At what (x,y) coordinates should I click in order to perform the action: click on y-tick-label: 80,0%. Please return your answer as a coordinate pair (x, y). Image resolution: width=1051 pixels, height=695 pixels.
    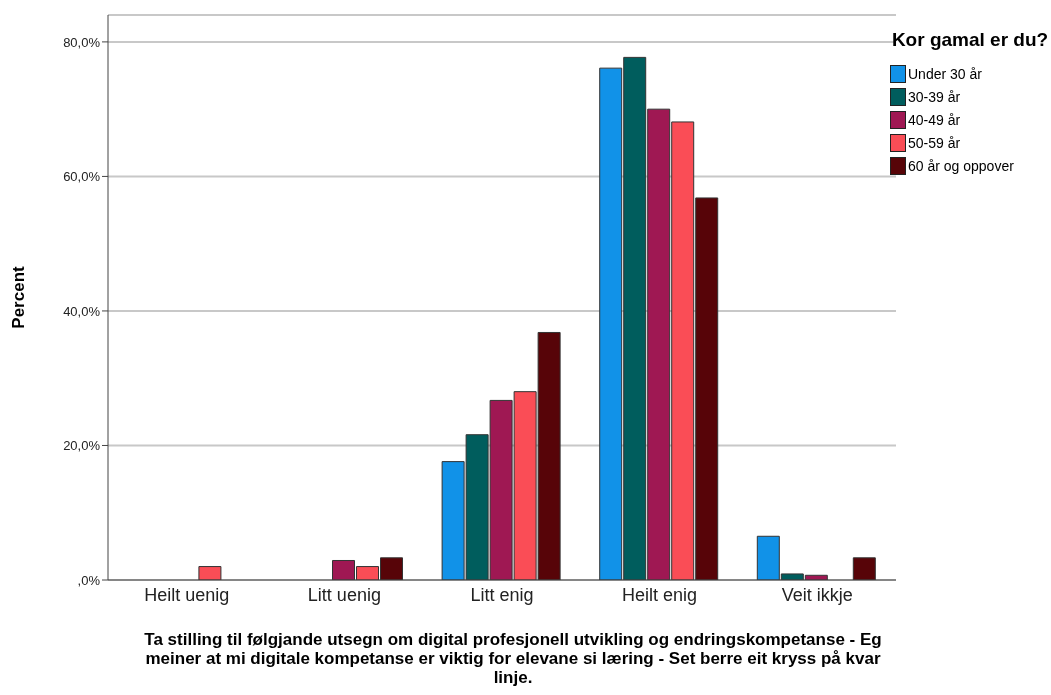
    Looking at the image, I should click on (82, 42).